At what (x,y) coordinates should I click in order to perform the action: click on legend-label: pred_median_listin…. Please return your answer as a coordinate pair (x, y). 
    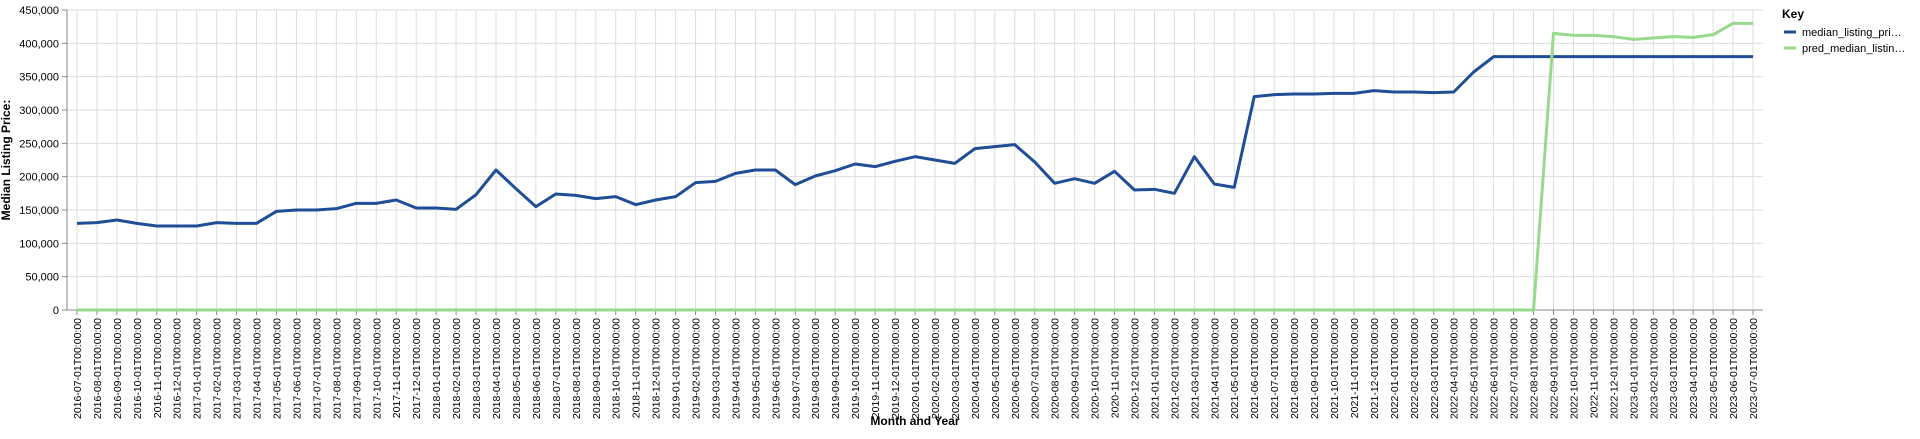
    Looking at the image, I should click on (1853, 49).